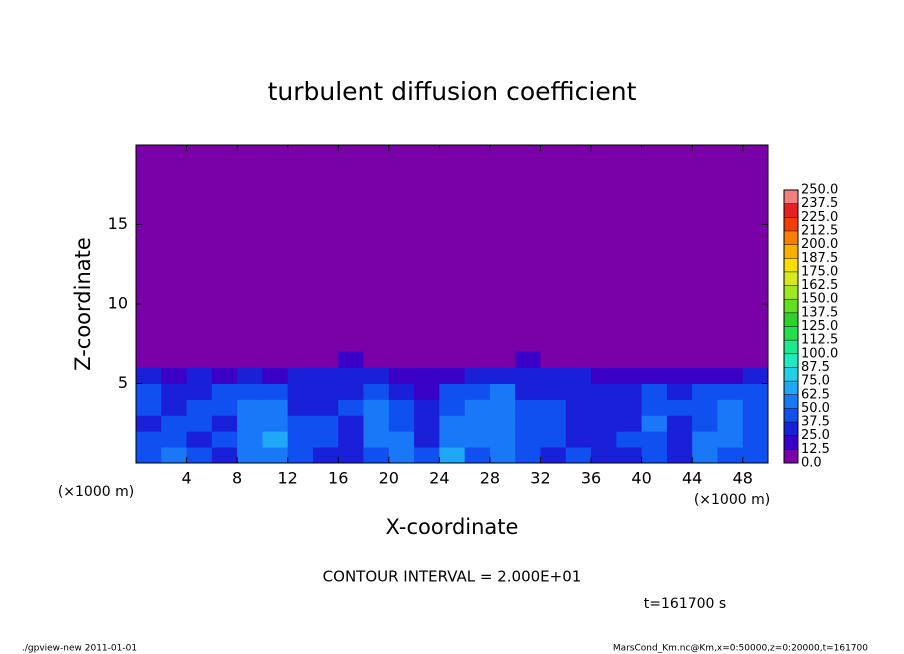 The image size is (904, 654). I want to click on colorbar-label: 112.5, so click(819, 340).